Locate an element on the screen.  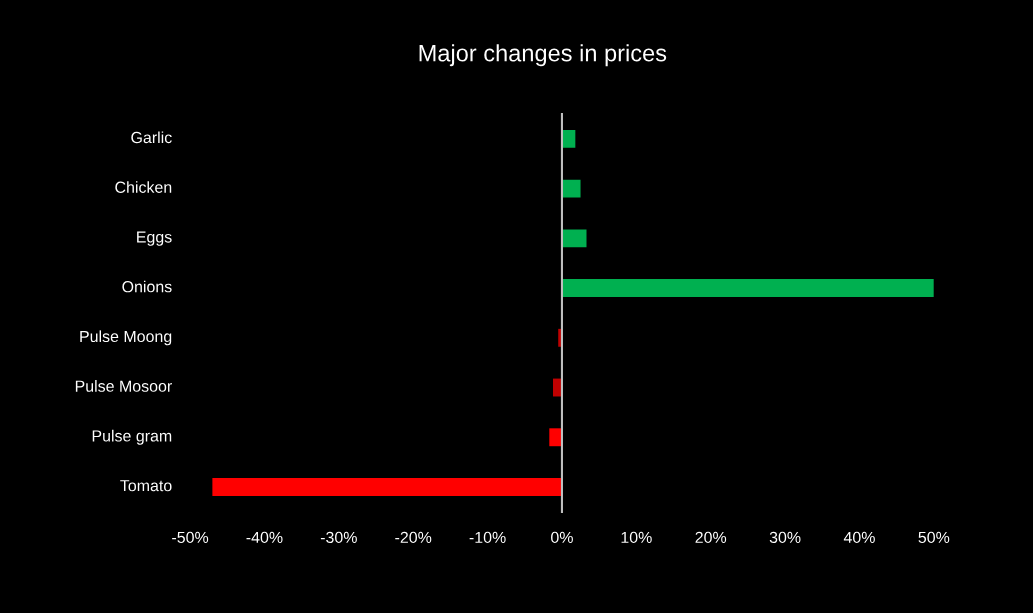
x-tick-label: -30% is located at coordinates (338, 537).